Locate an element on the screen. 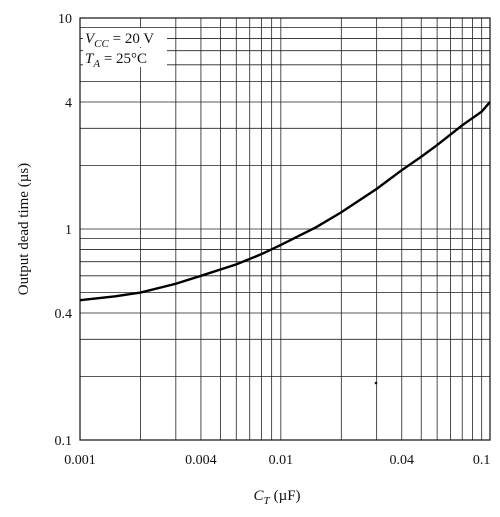 This screenshot has width=500, height=517. annotations: VCC = 20 VTA = 25°C is located at coordinates (125, 49).